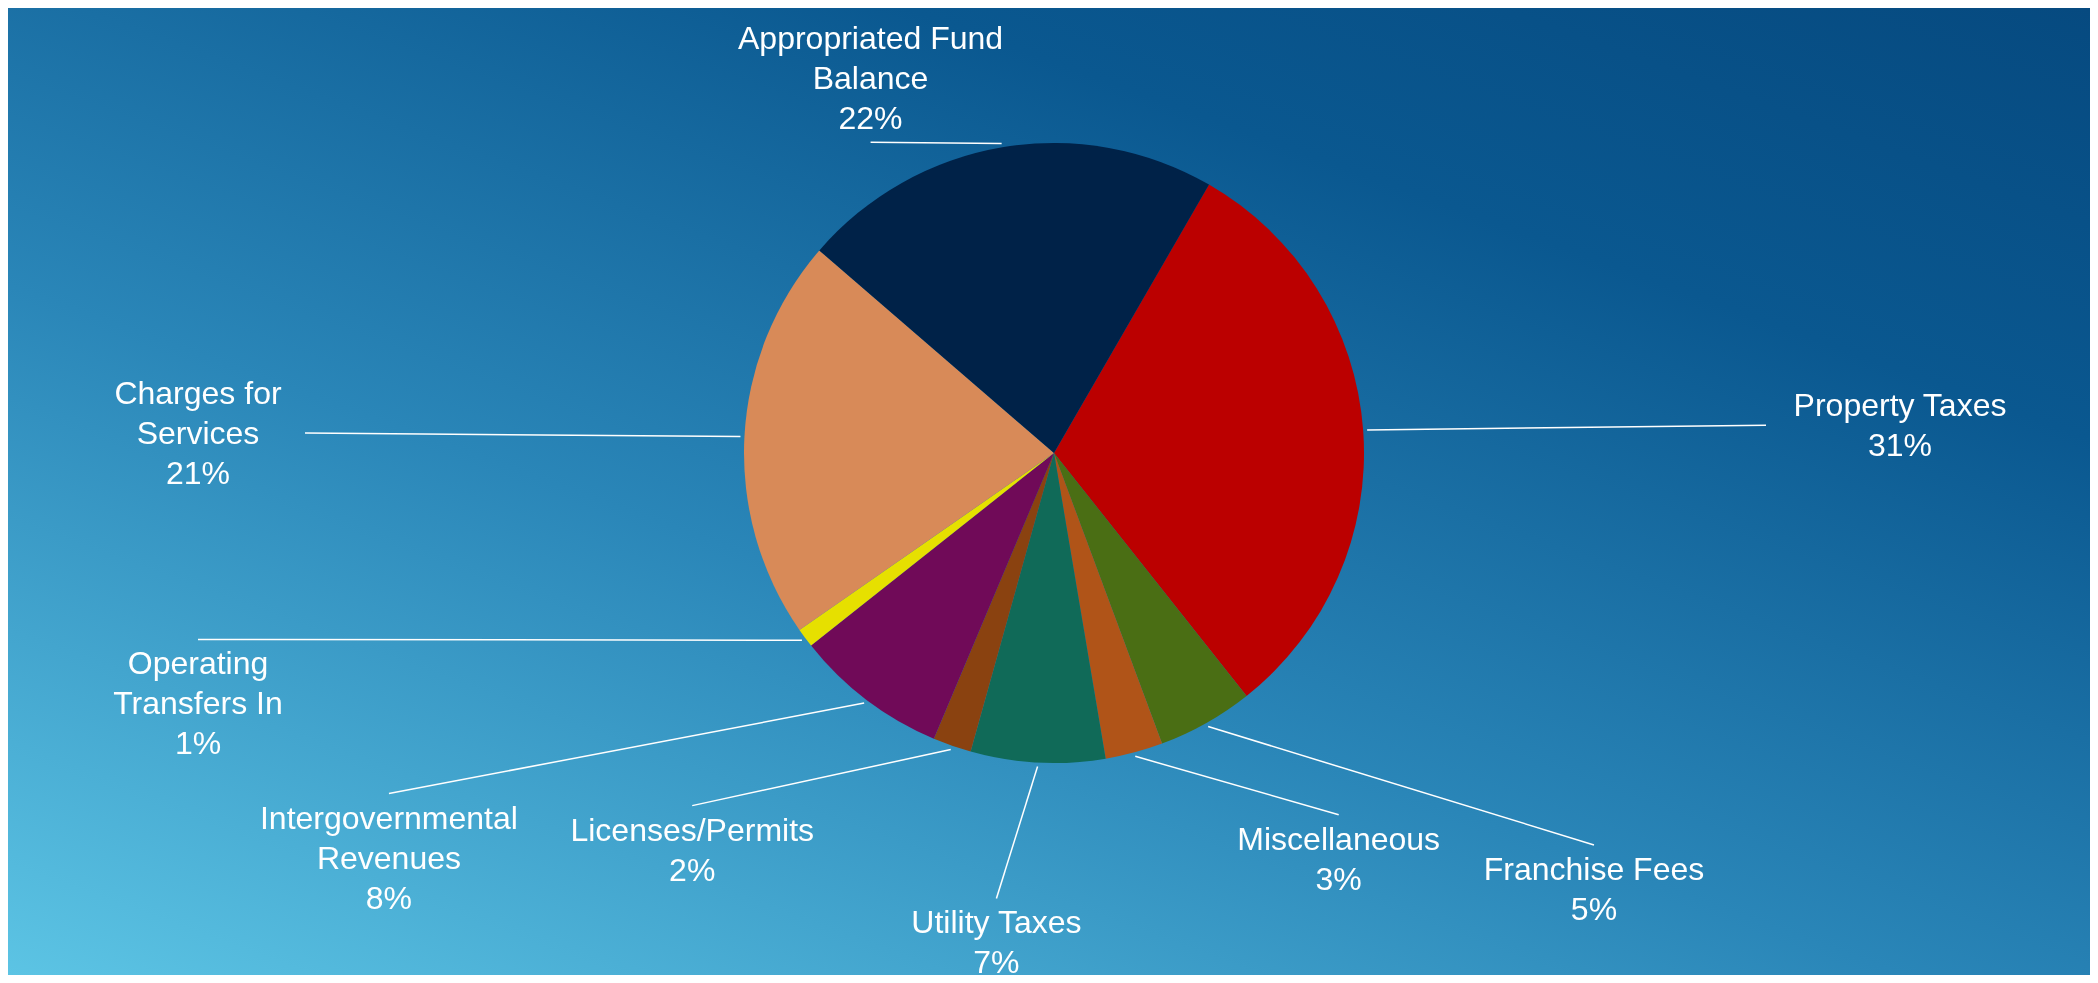 The width and height of the screenshot is (2098, 983). Describe the element at coordinates (996, 922) in the screenshot. I see `slice-label: Utility Taxes` at that location.